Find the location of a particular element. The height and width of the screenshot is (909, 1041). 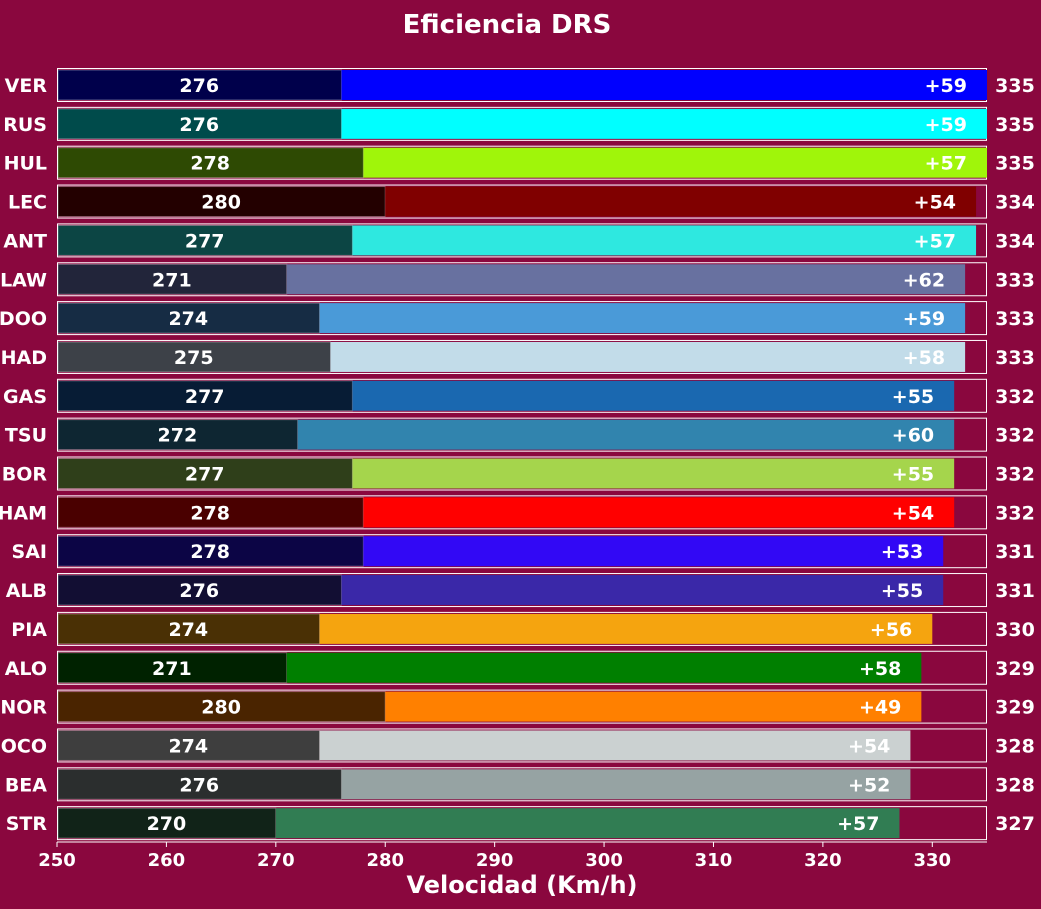

base-value-label: 270 is located at coordinates (167, 824).